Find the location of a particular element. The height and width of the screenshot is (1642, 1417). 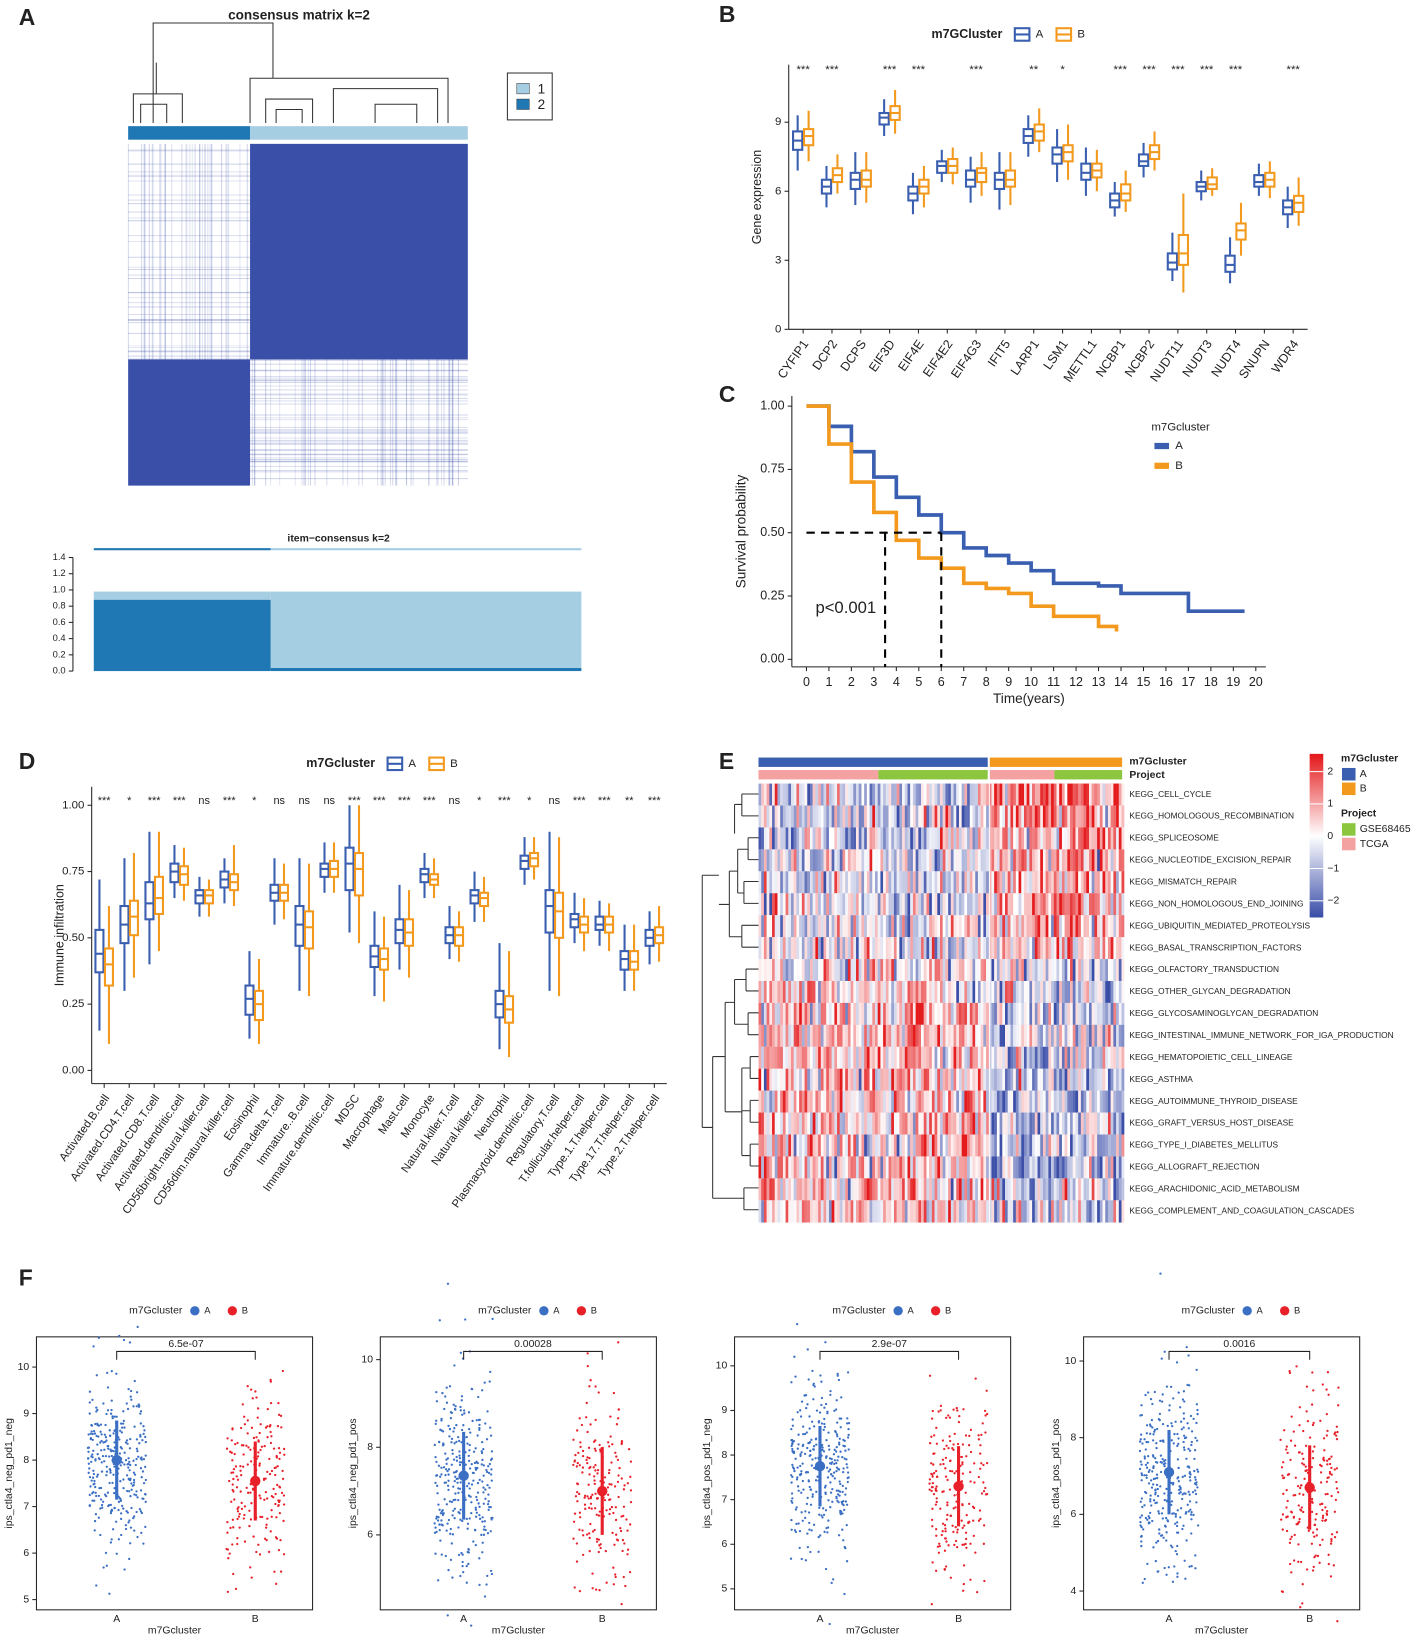

significance-bracket is located at coordinates (533, 1355).